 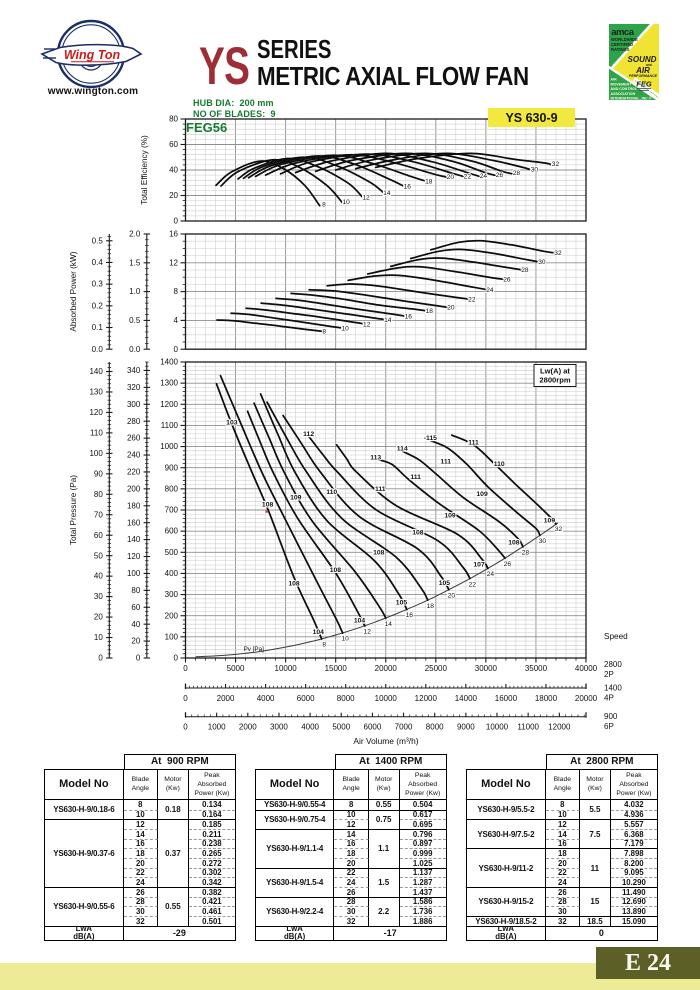 What do you see at coordinates (633, 862) in the screenshot?
I see `peak-power-cell: 8.200` at bounding box center [633, 862].